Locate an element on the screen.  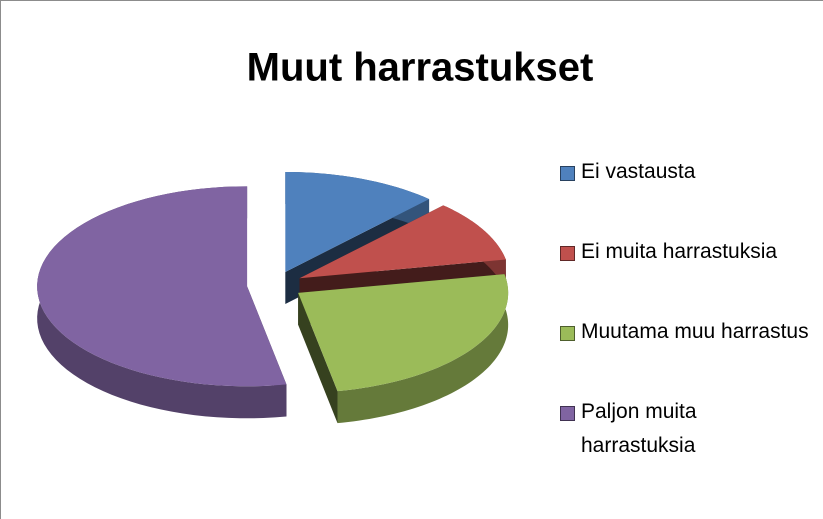
legend-item: Ei vastausta is located at coordinates (687, 195).